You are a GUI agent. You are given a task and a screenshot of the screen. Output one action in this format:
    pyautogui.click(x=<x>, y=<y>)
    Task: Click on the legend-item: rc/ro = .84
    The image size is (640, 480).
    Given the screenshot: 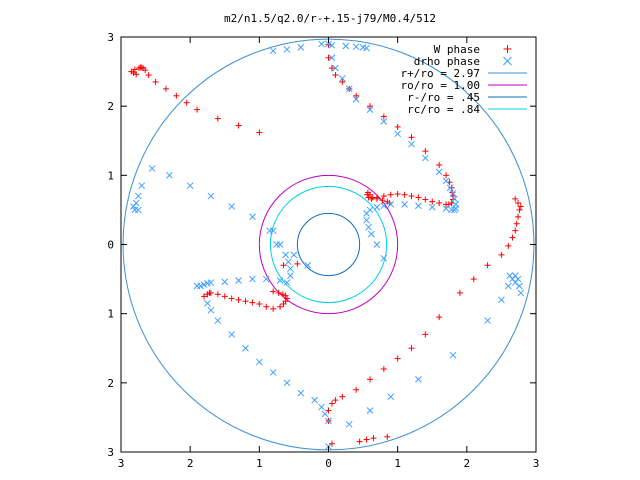 What is the action you would take?
    pyautogui.click(x=467, y=109)
    